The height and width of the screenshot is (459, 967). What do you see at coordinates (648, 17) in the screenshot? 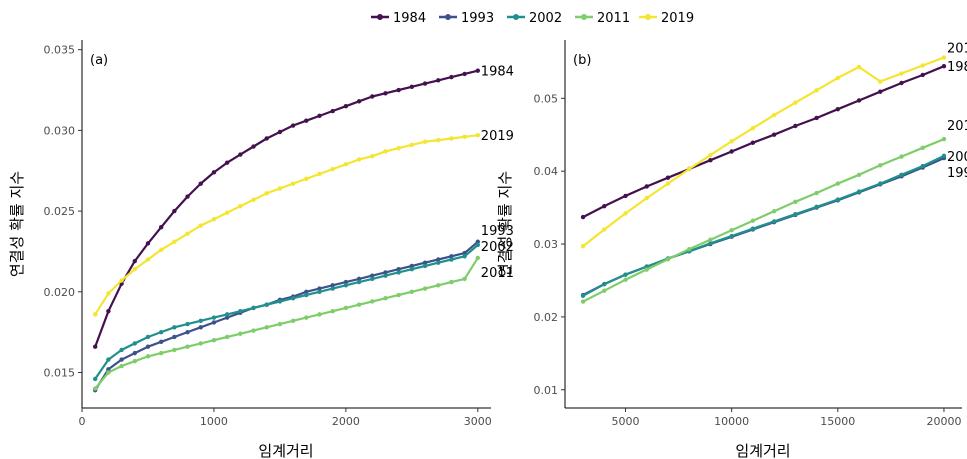
I see `legend-swatch-marker` at bounding box center [648, 17].